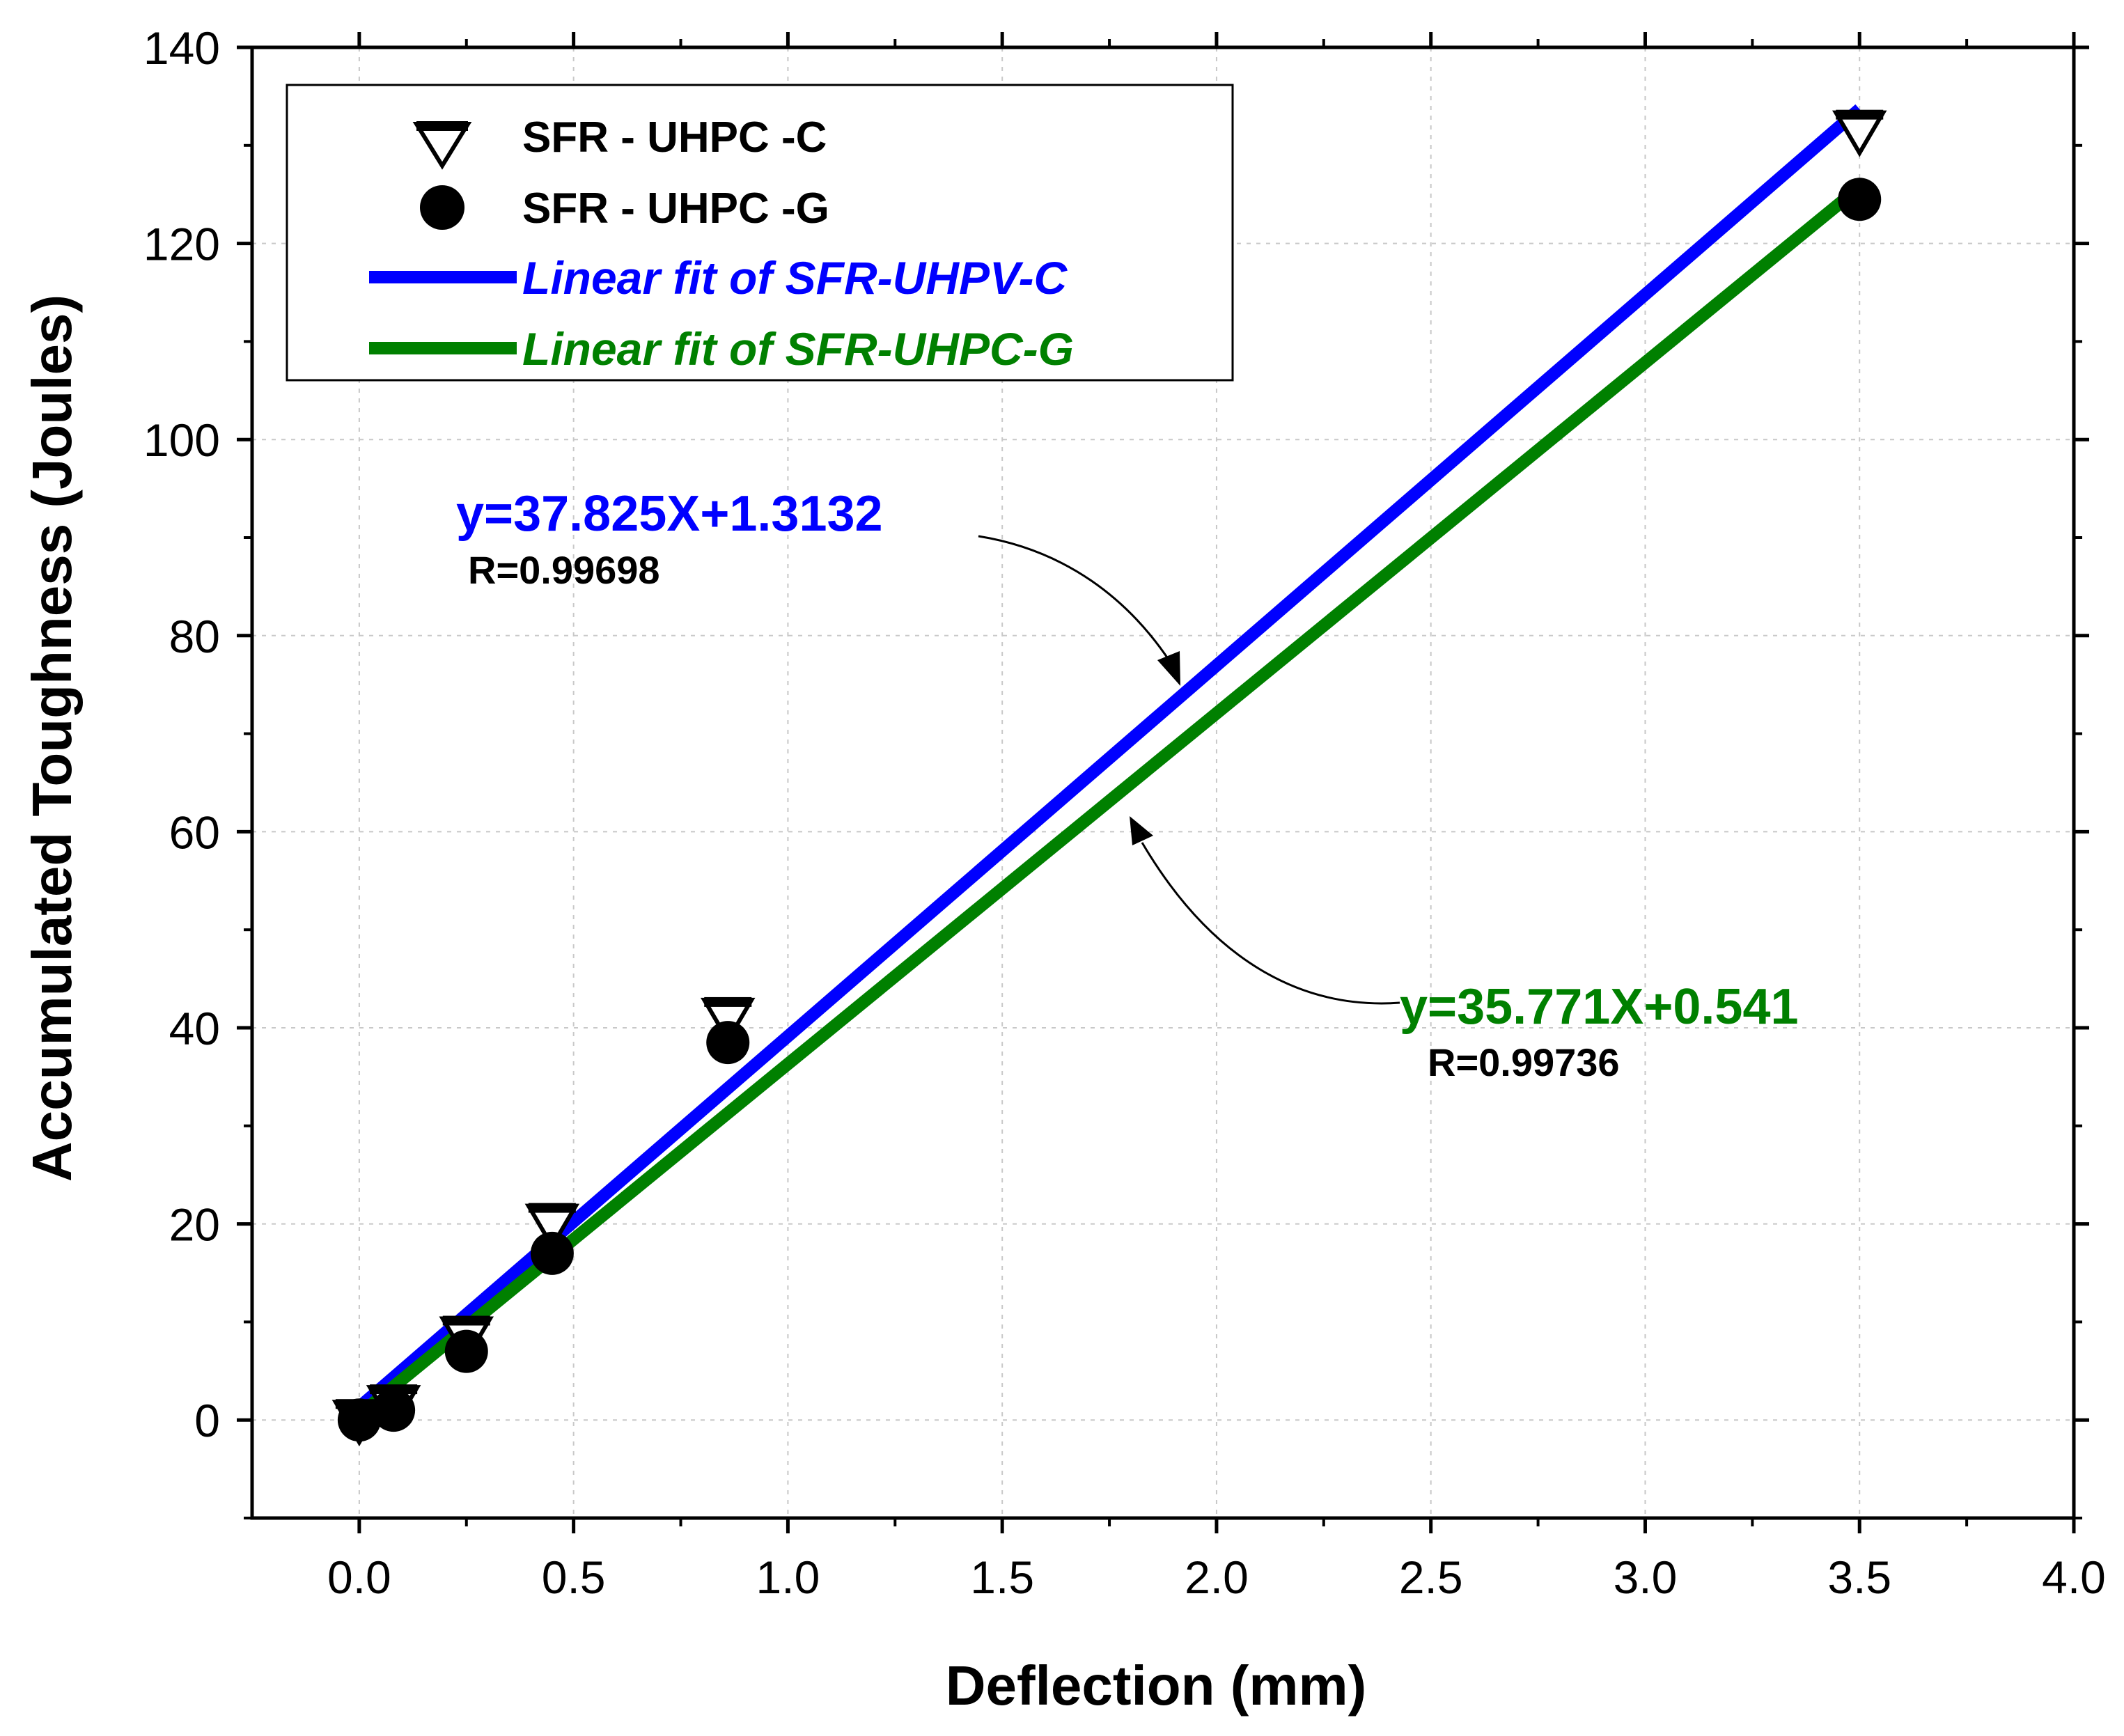 This screenshot has height=1736, width=2124. I want to click on legend-marker-circle-icon, so click(442, 207).